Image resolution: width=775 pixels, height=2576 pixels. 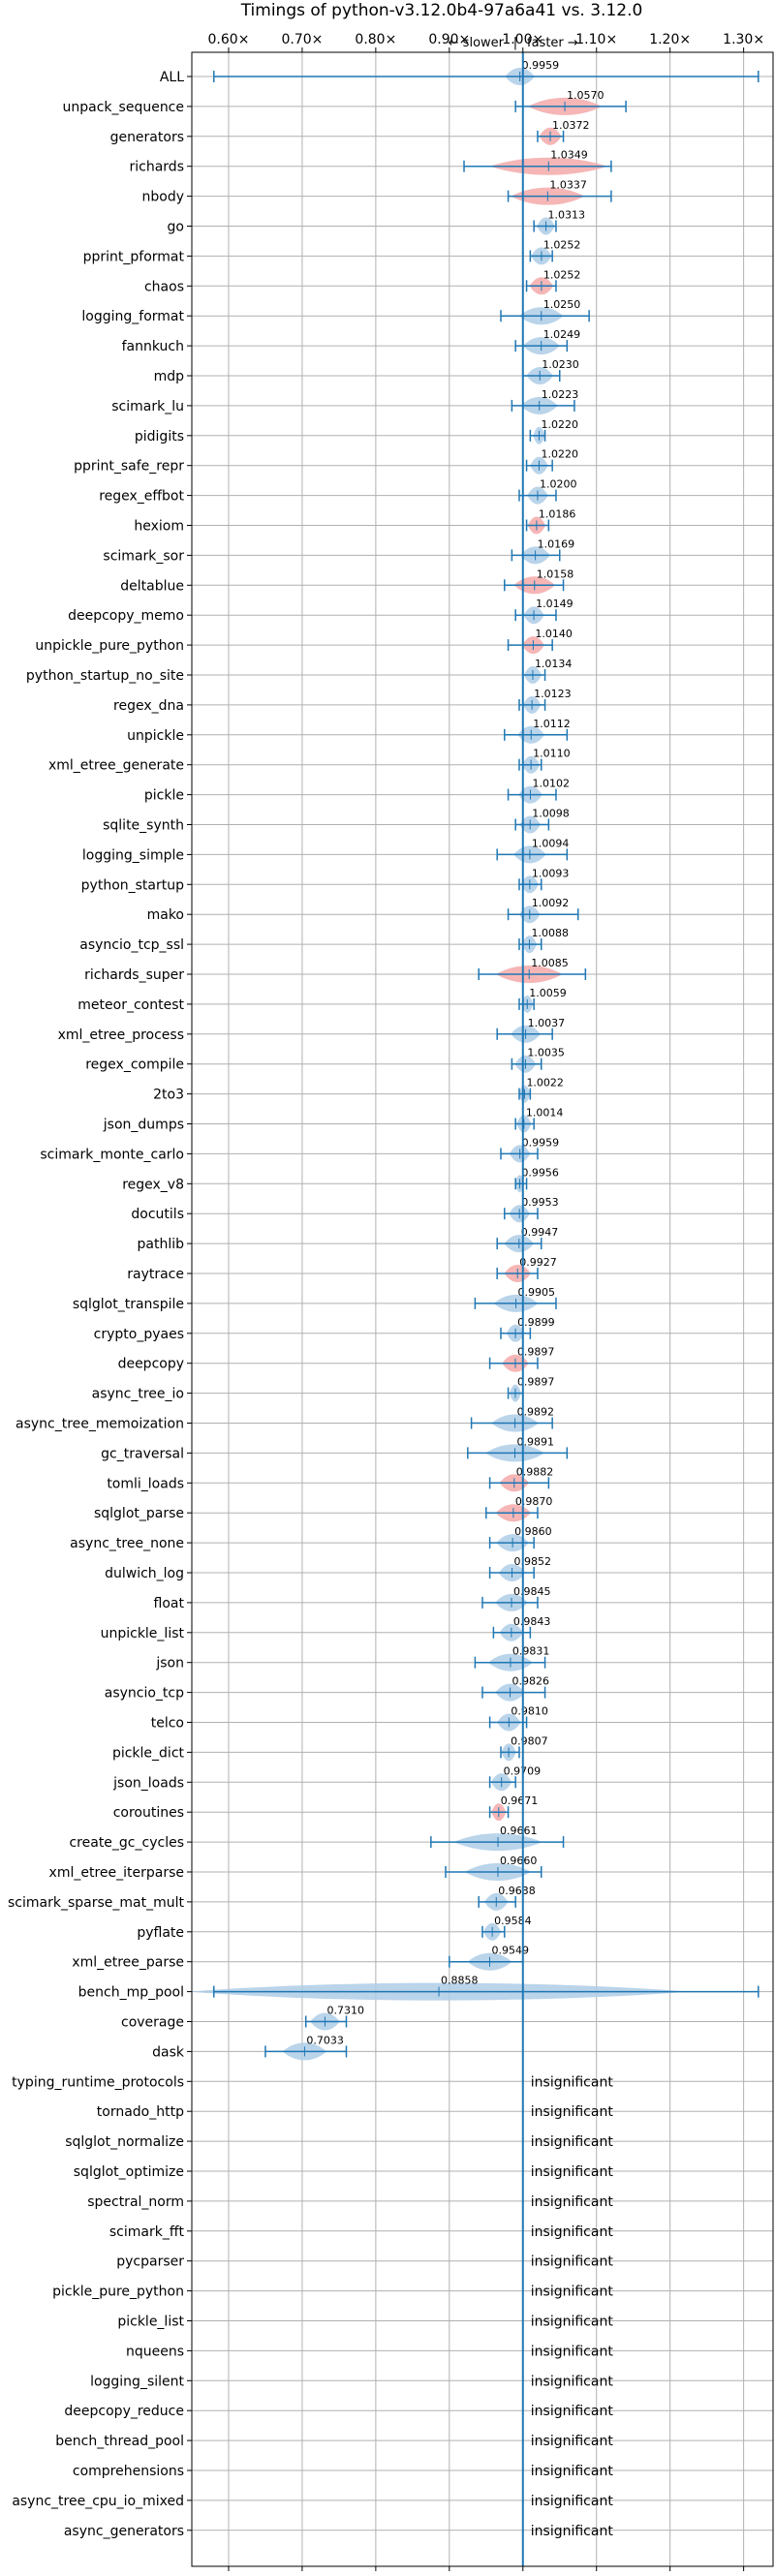 I want to click on benchmark-label: richards_super, so click(x=134, y=975).